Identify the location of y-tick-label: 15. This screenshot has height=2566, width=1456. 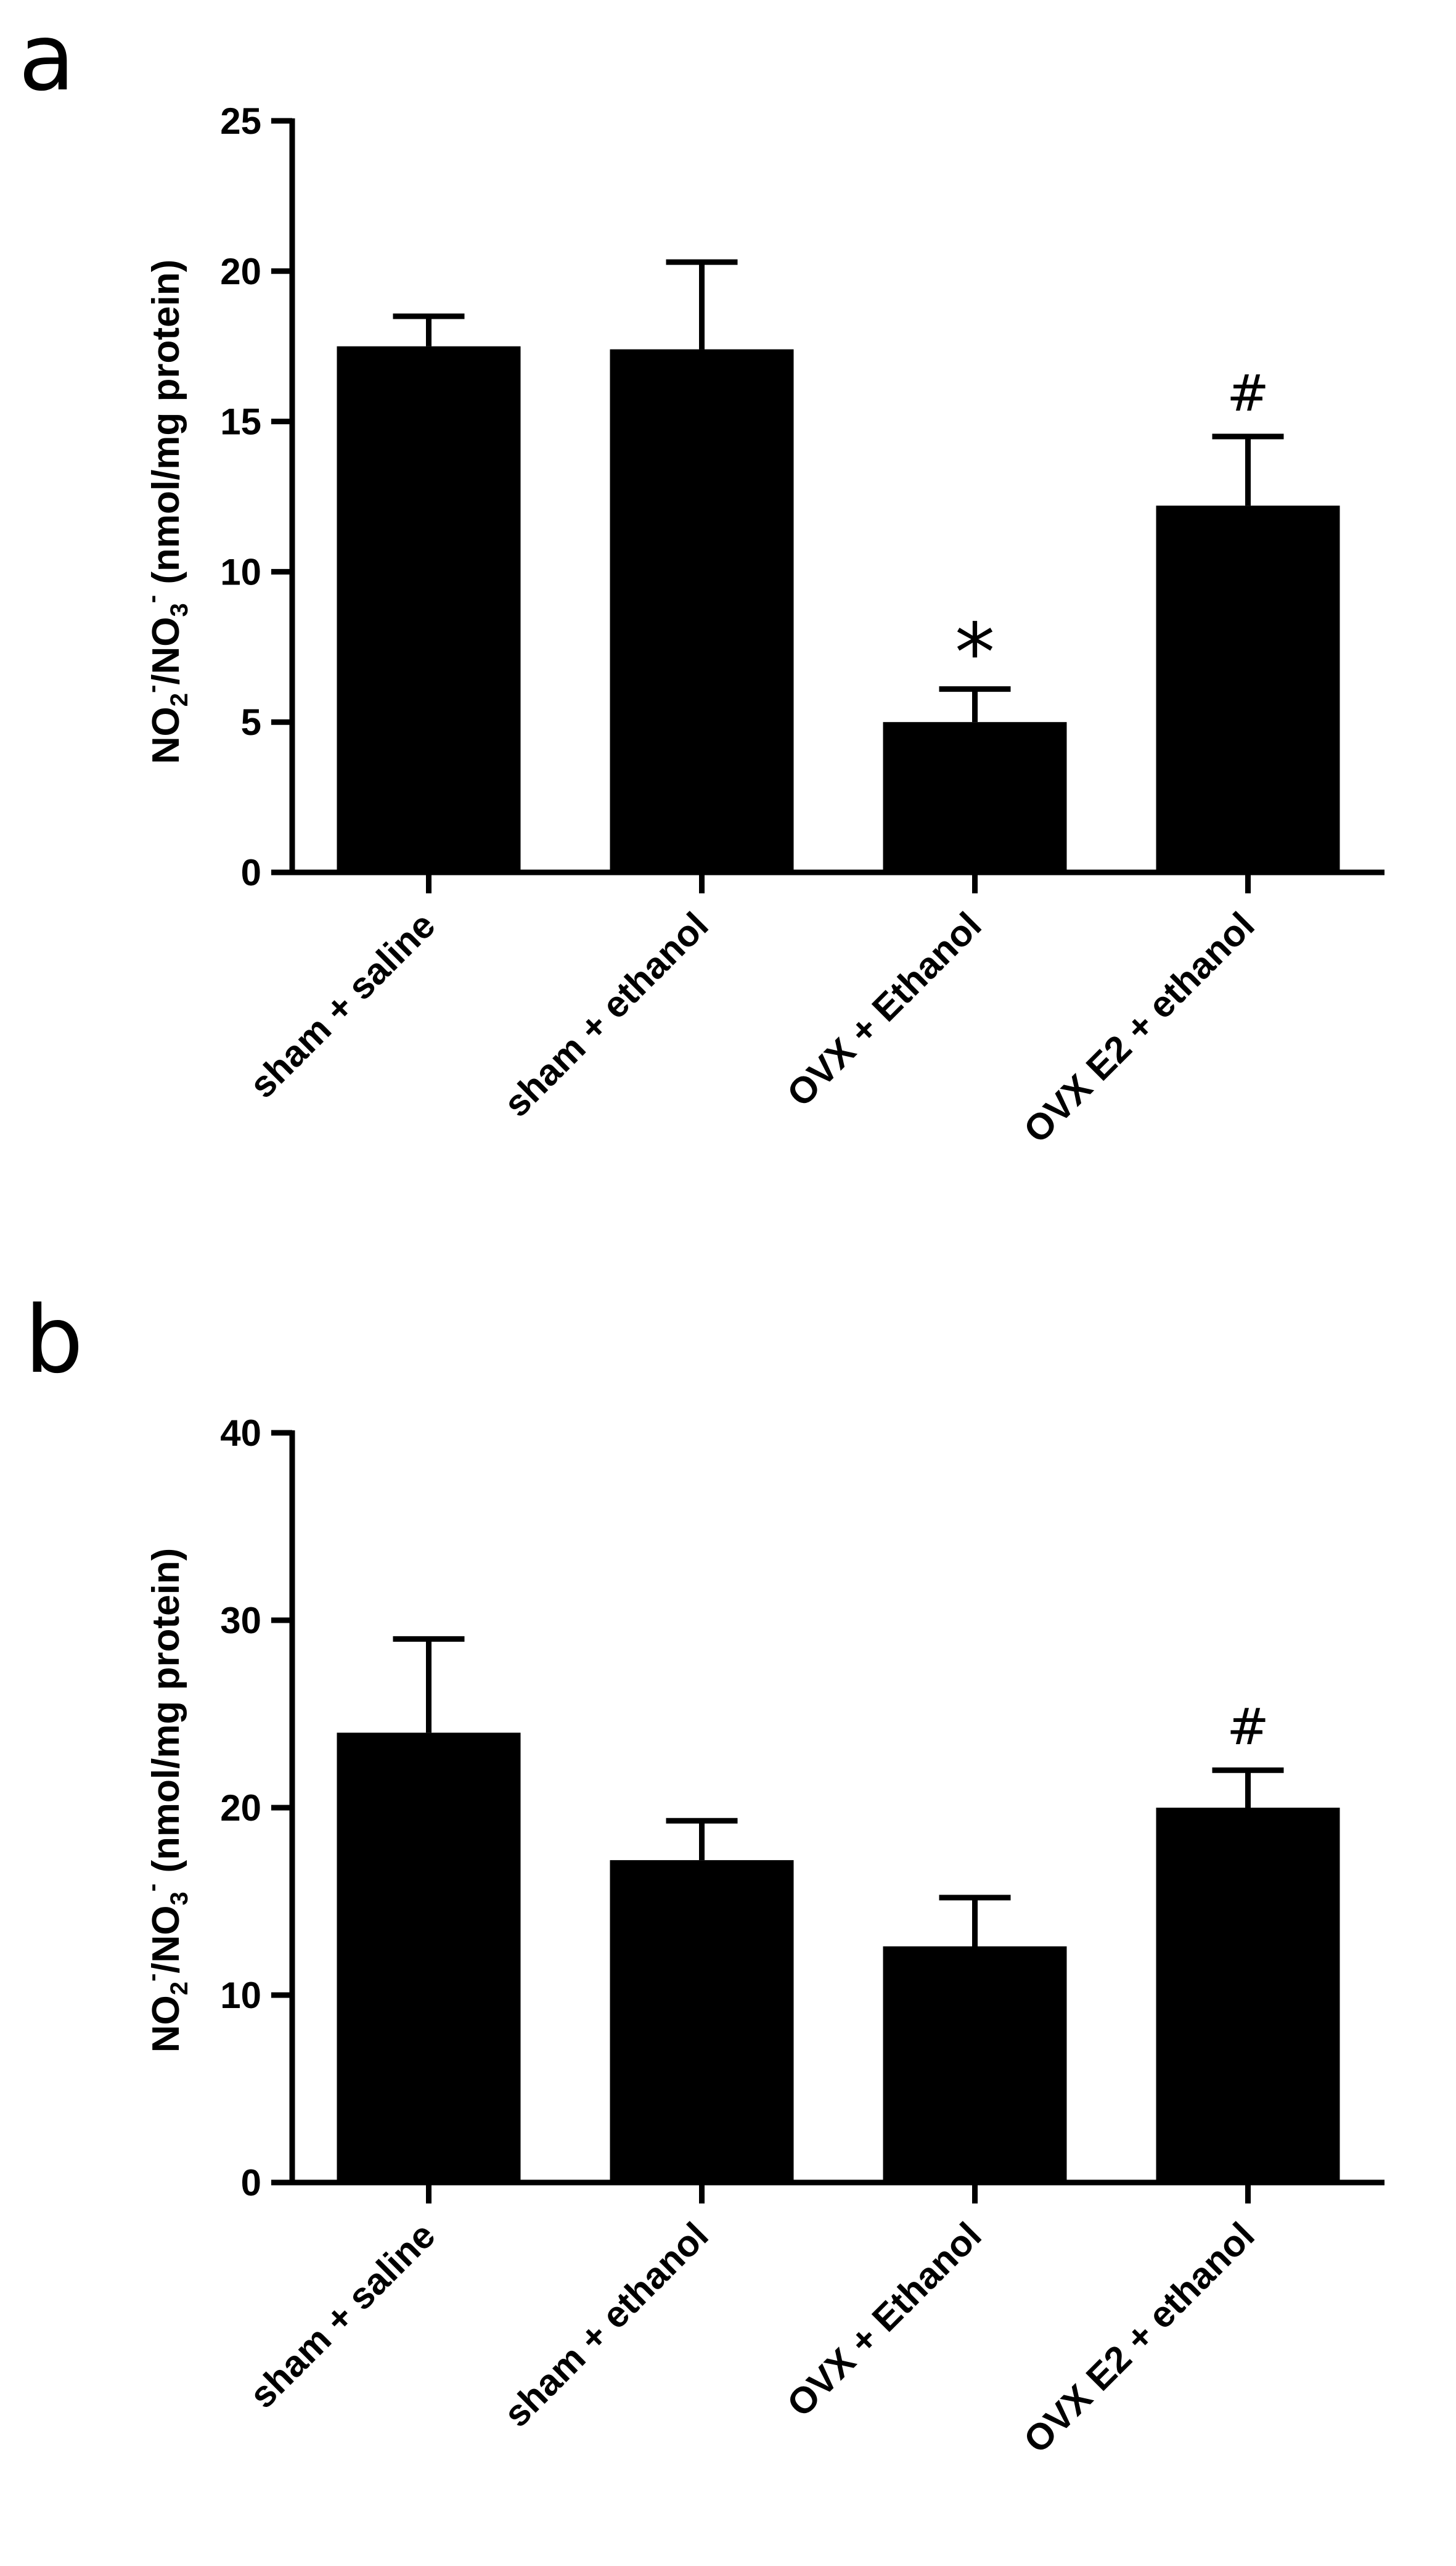
(241, 422).